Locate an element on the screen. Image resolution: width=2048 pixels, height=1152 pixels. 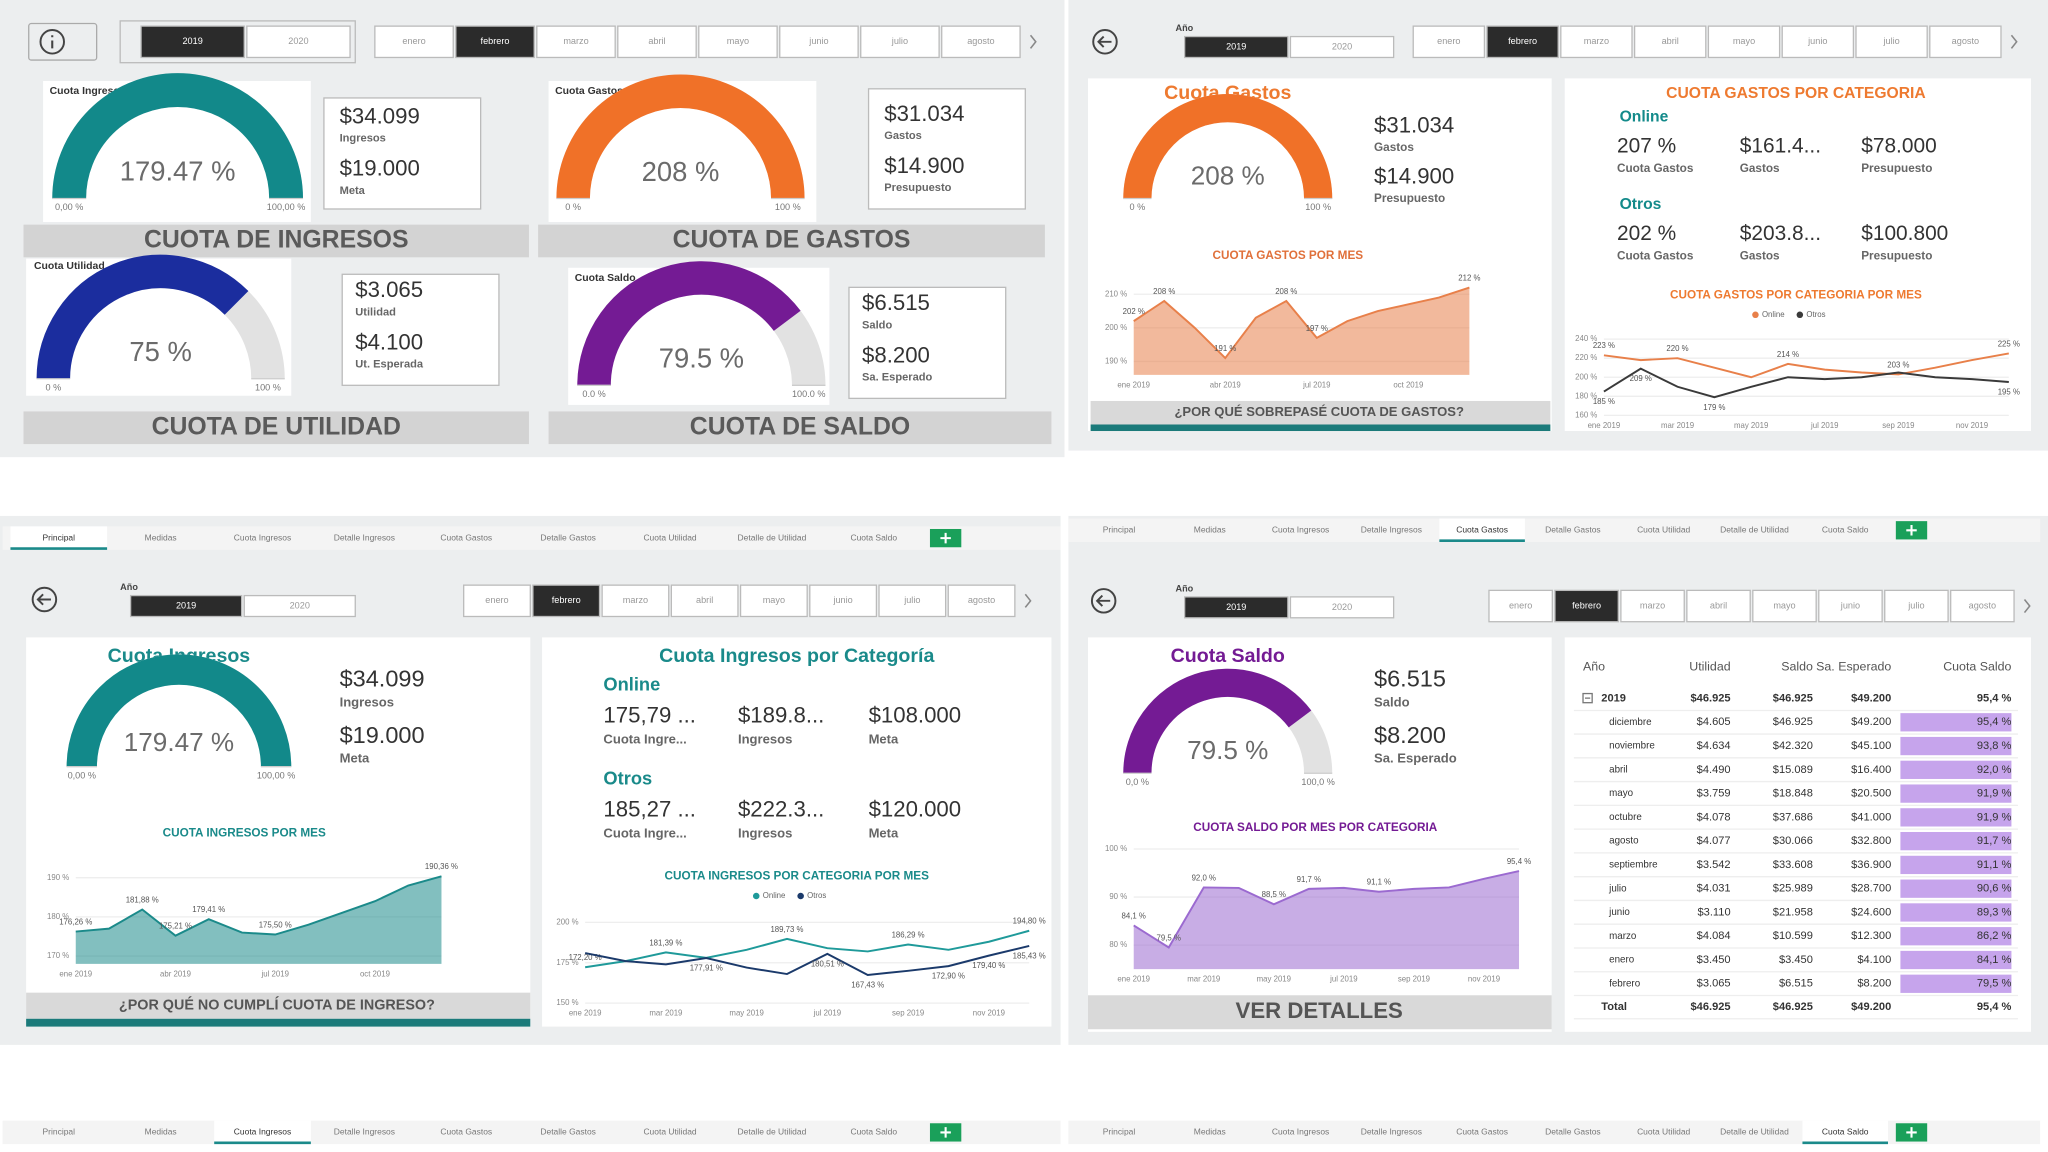
banner-text: ¿POR QUÉ SOBREPASÉ CUOTA DE GASTOS? is located at coordinates (1319, 411).